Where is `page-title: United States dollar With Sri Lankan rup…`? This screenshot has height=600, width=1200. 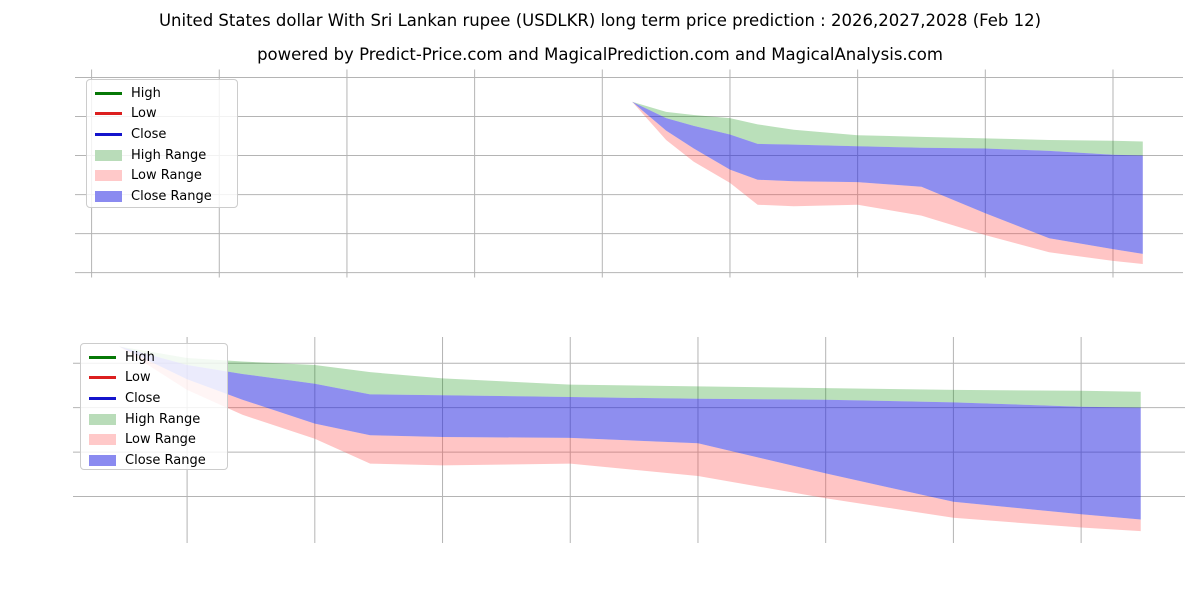
page-title: United States dollar With Sri Lankan rup… is located at coordinates (600, 20).